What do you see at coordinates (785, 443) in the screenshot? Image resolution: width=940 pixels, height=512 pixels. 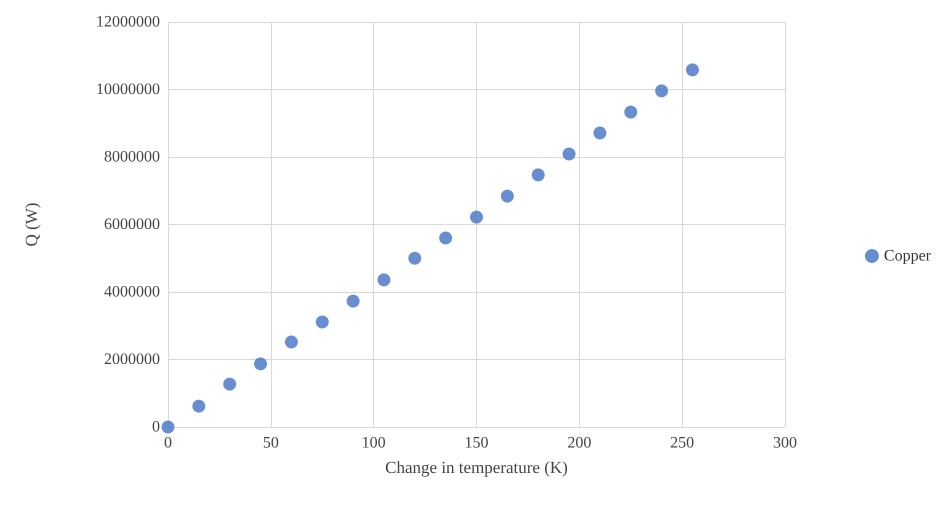 I see `x-tick-label: 300` at bounding box center [785, 443].